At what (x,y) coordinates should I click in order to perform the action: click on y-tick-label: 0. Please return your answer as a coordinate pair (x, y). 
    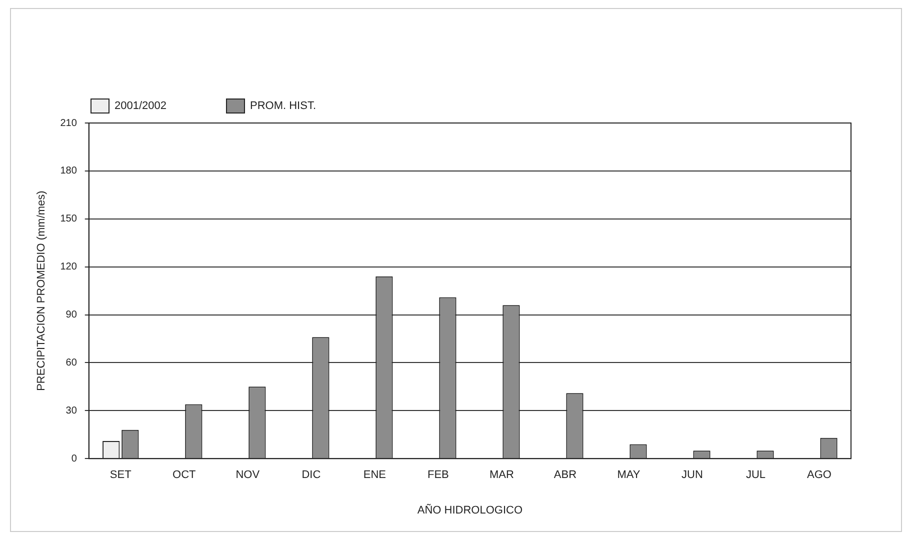
    Looking at the image, I should click on (74, 458).